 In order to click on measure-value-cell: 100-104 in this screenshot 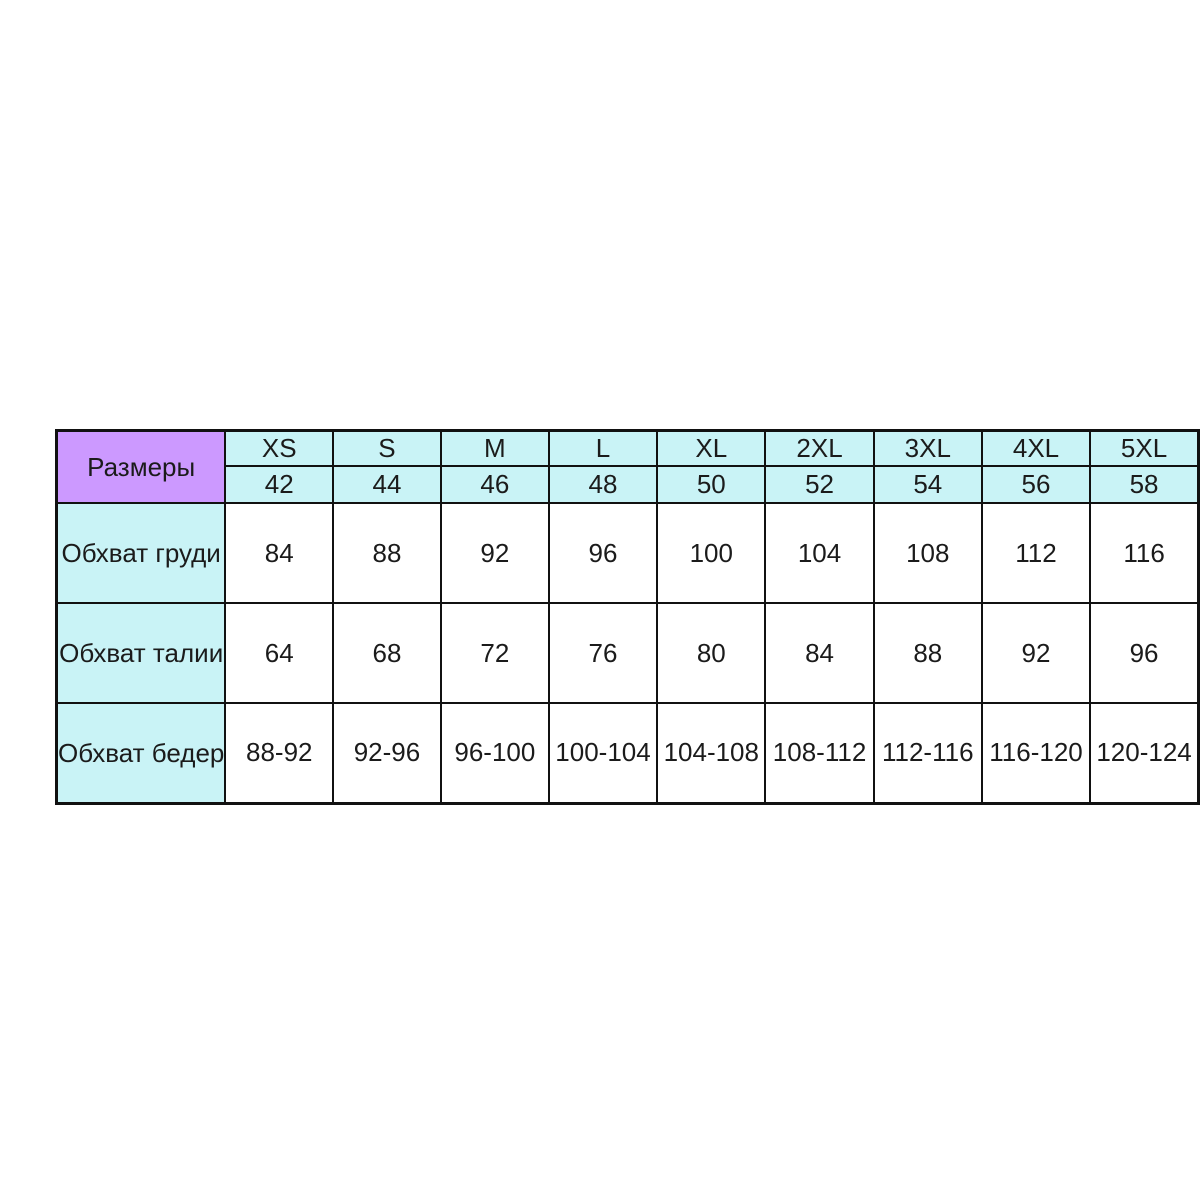, I will do `click(603, 753)`.